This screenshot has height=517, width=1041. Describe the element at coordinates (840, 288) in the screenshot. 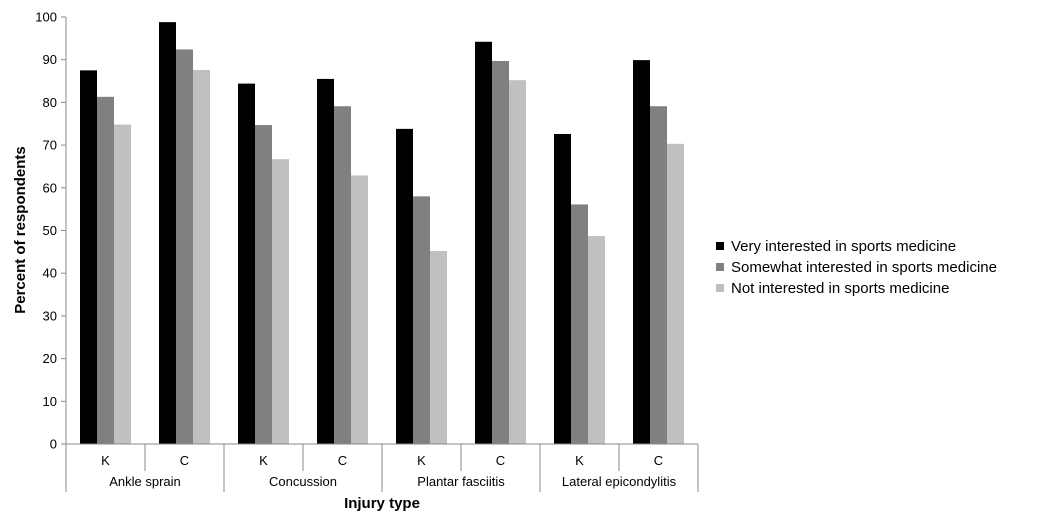

I see `legend-label: Not interested in sports medicine` at that location.